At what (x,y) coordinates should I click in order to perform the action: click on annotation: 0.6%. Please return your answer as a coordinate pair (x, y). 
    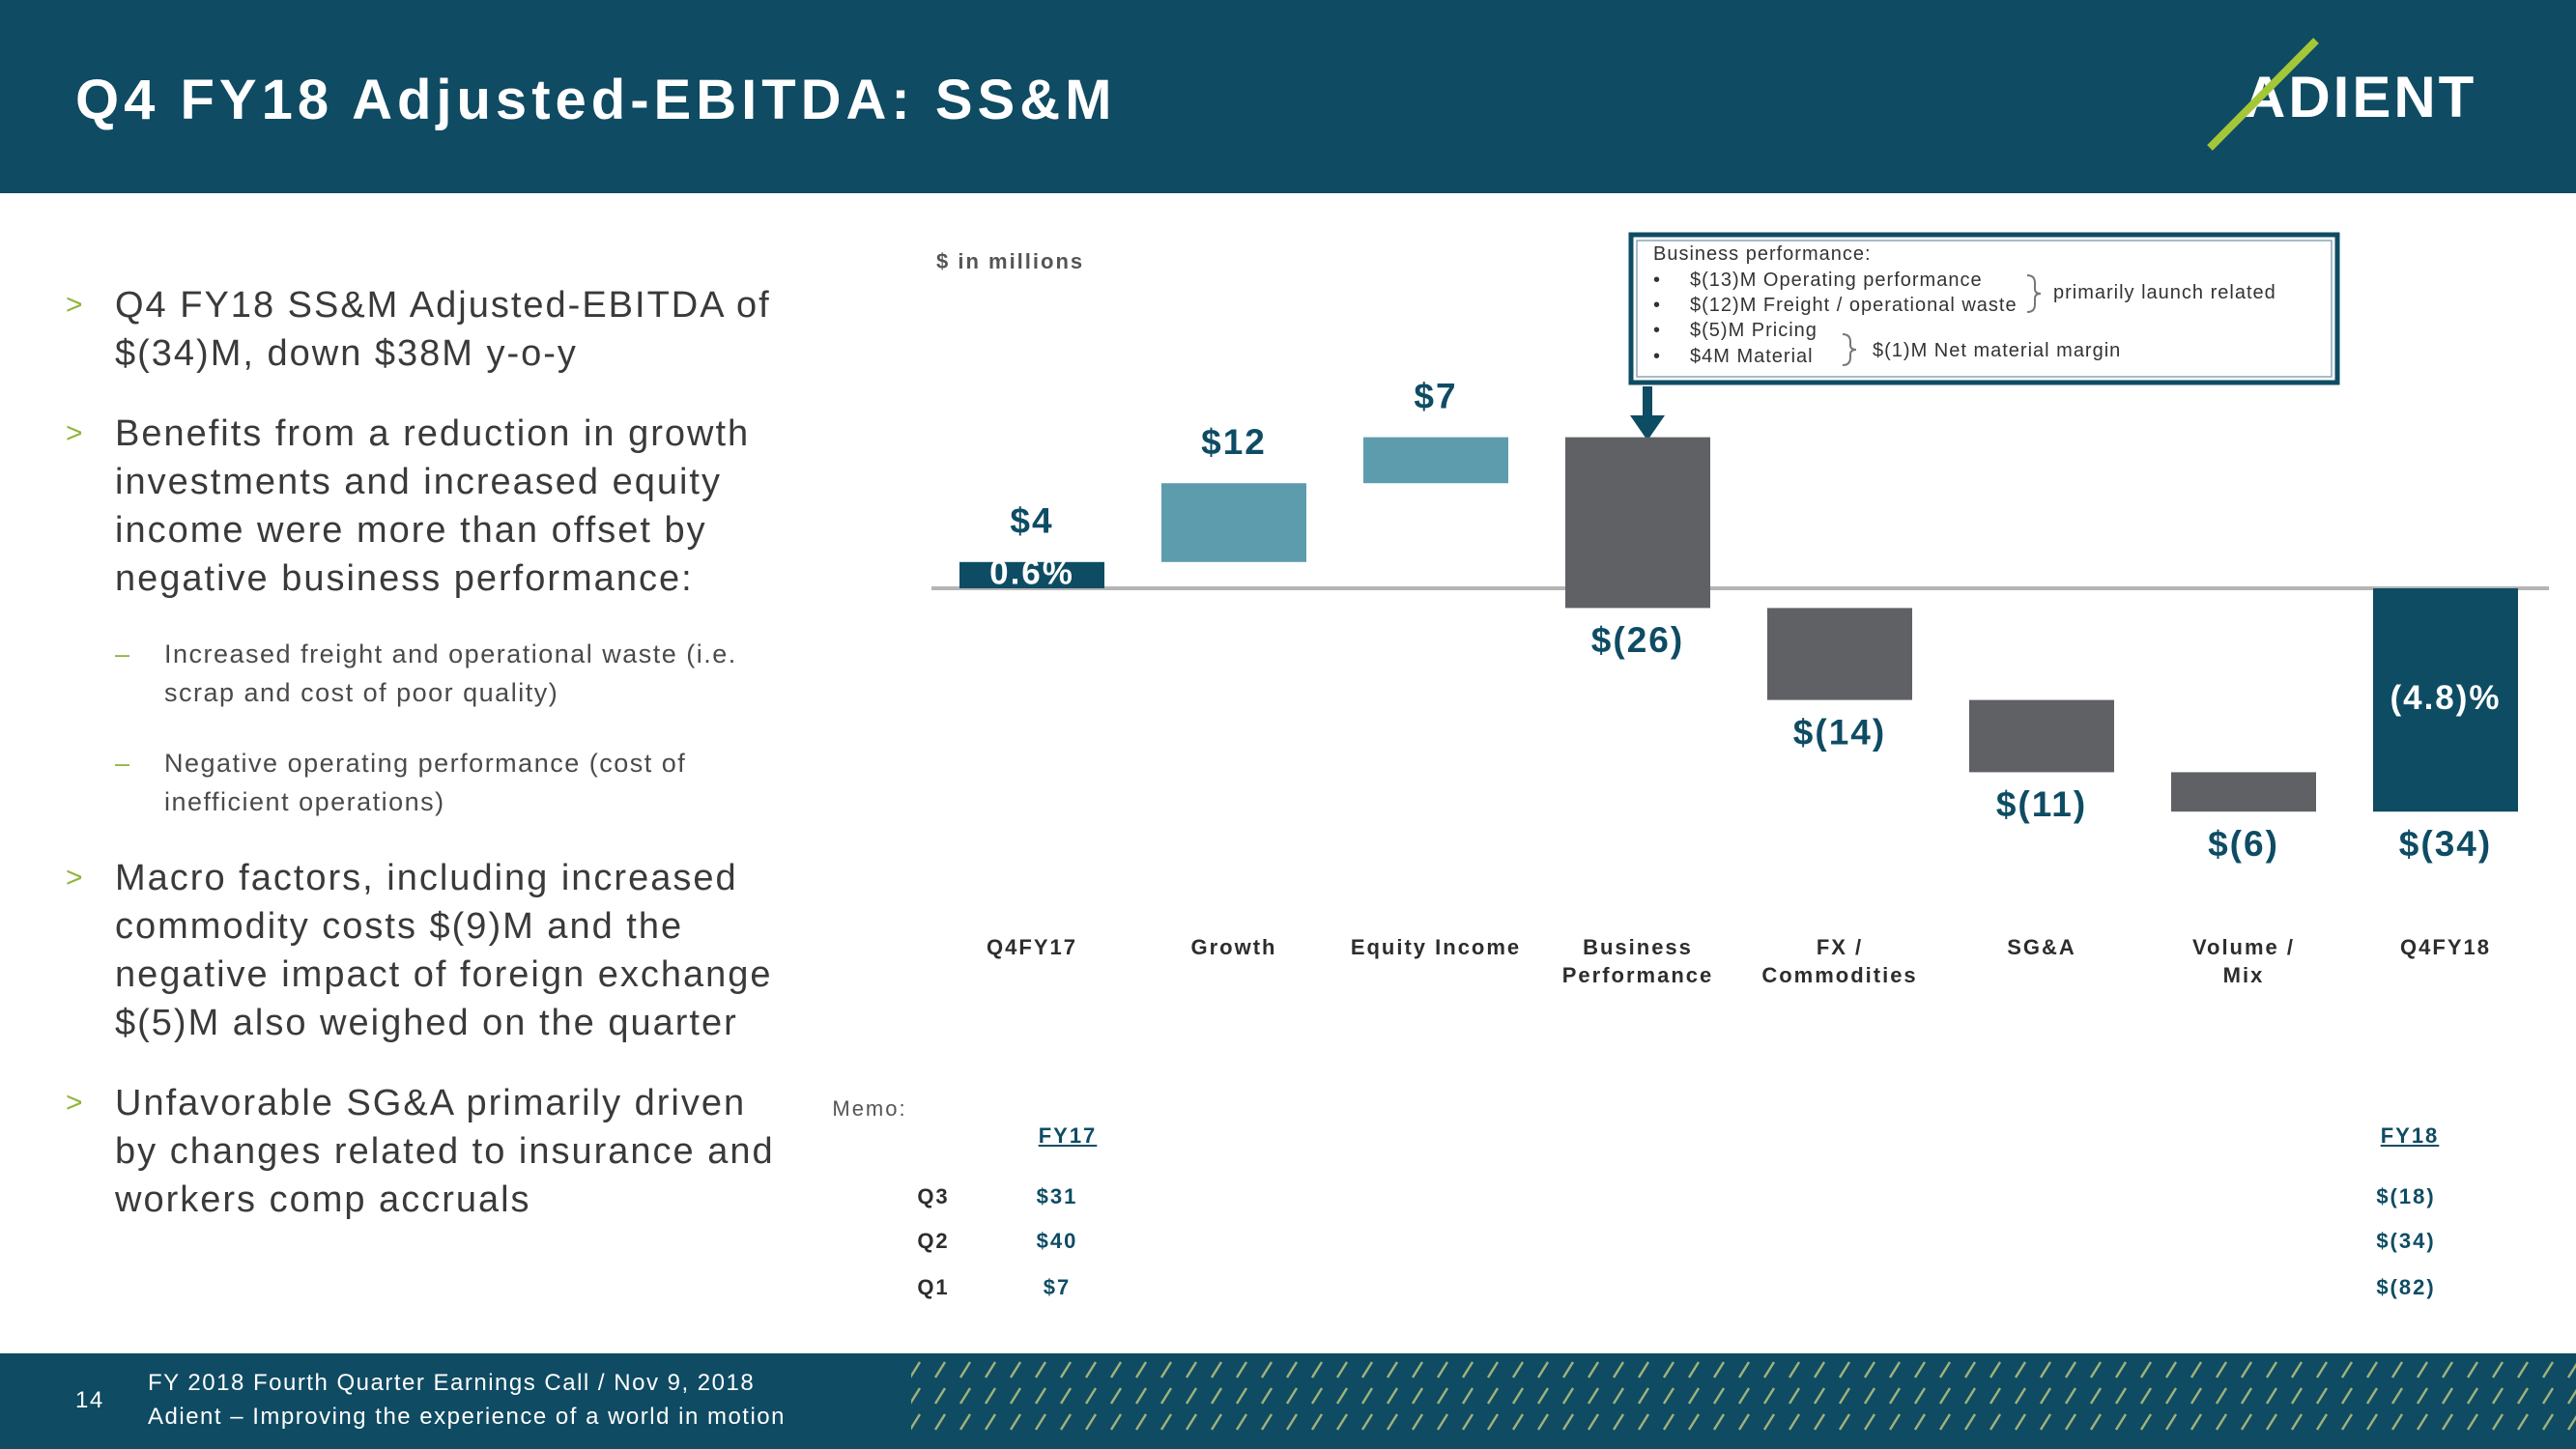
    Looking at the image, I should click on (1032, 573).